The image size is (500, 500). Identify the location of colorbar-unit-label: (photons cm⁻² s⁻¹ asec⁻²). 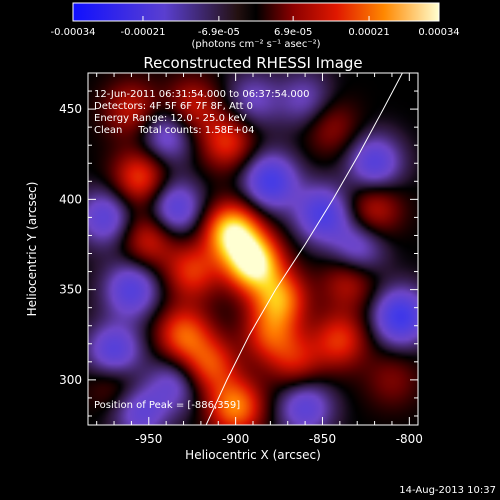
(255, 44).